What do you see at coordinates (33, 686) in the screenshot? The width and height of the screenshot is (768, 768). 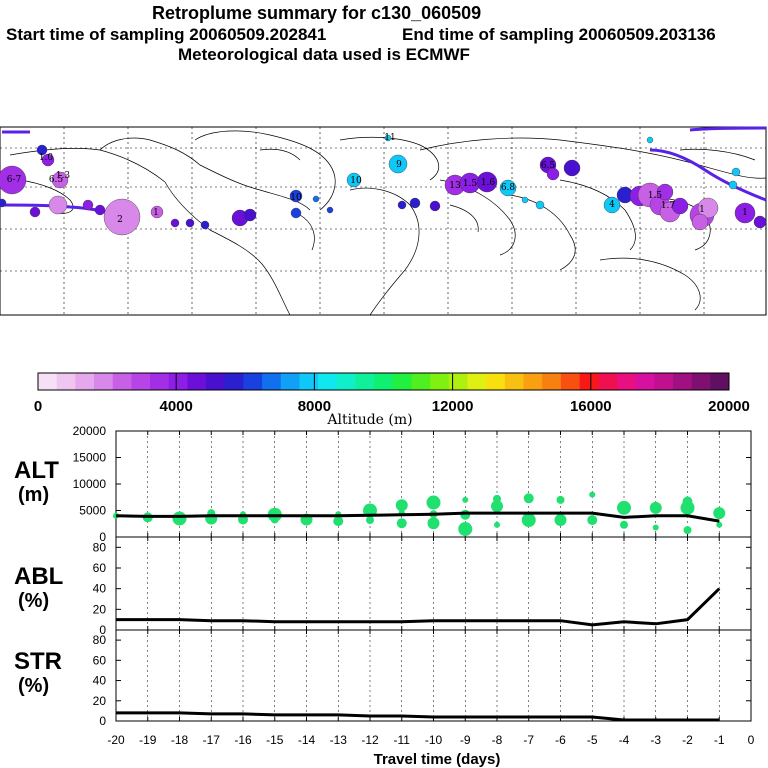 I see `str-label-bot: (%)` at bounding box center [33, 686].